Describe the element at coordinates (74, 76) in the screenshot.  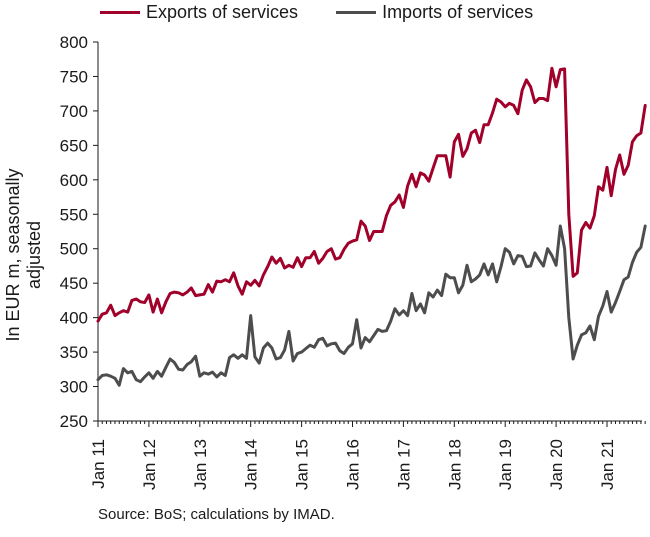
I see `y-tick-label: 750` at that location.